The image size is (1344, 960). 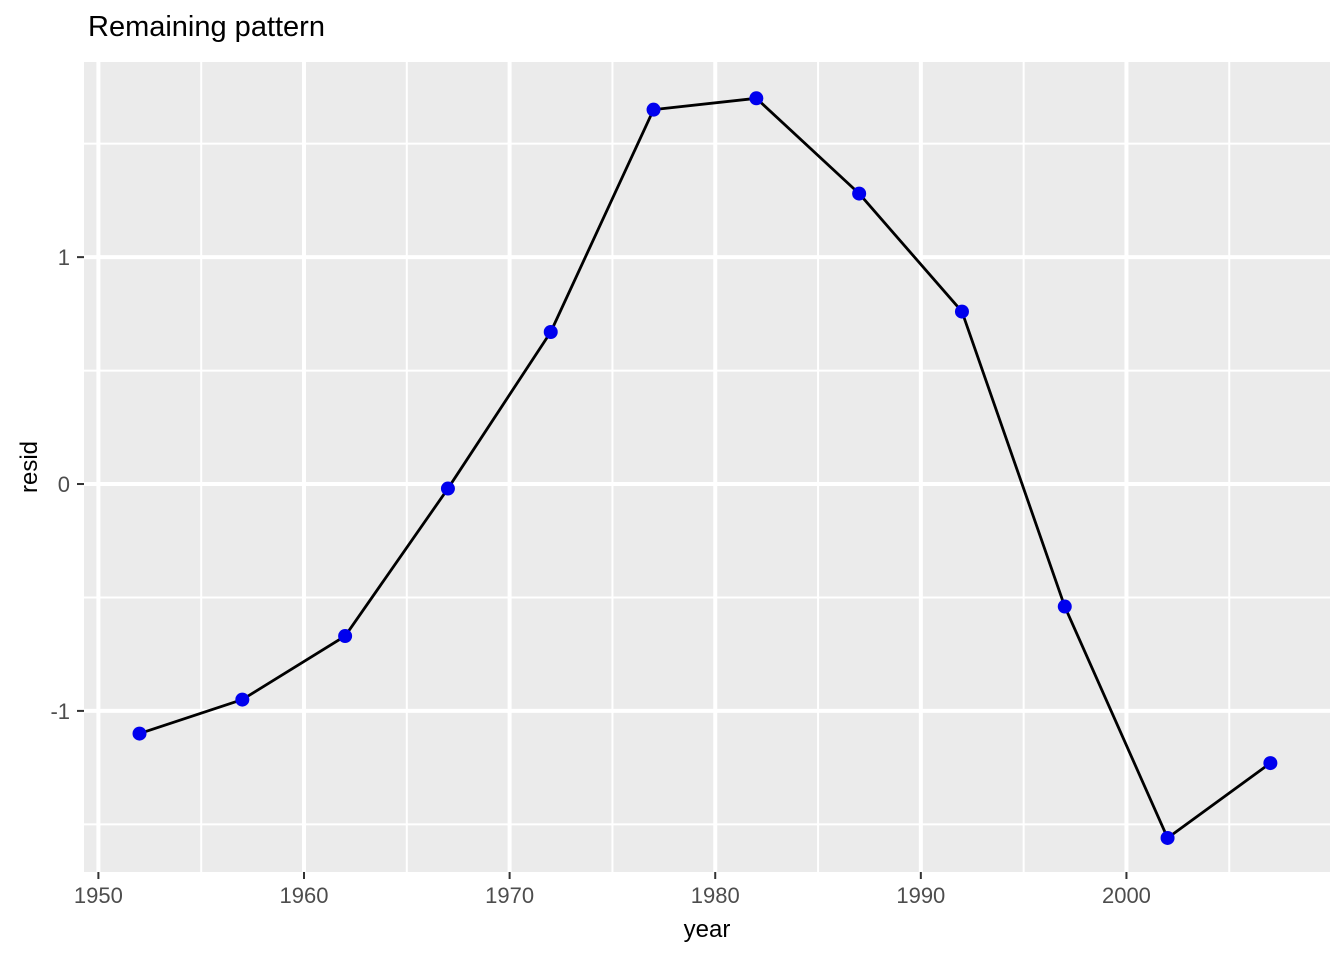 What do you see at coordinates (98, 895) in the screenshot?
I see `x-tick-label: 1950` at bounding box center [98, 895].